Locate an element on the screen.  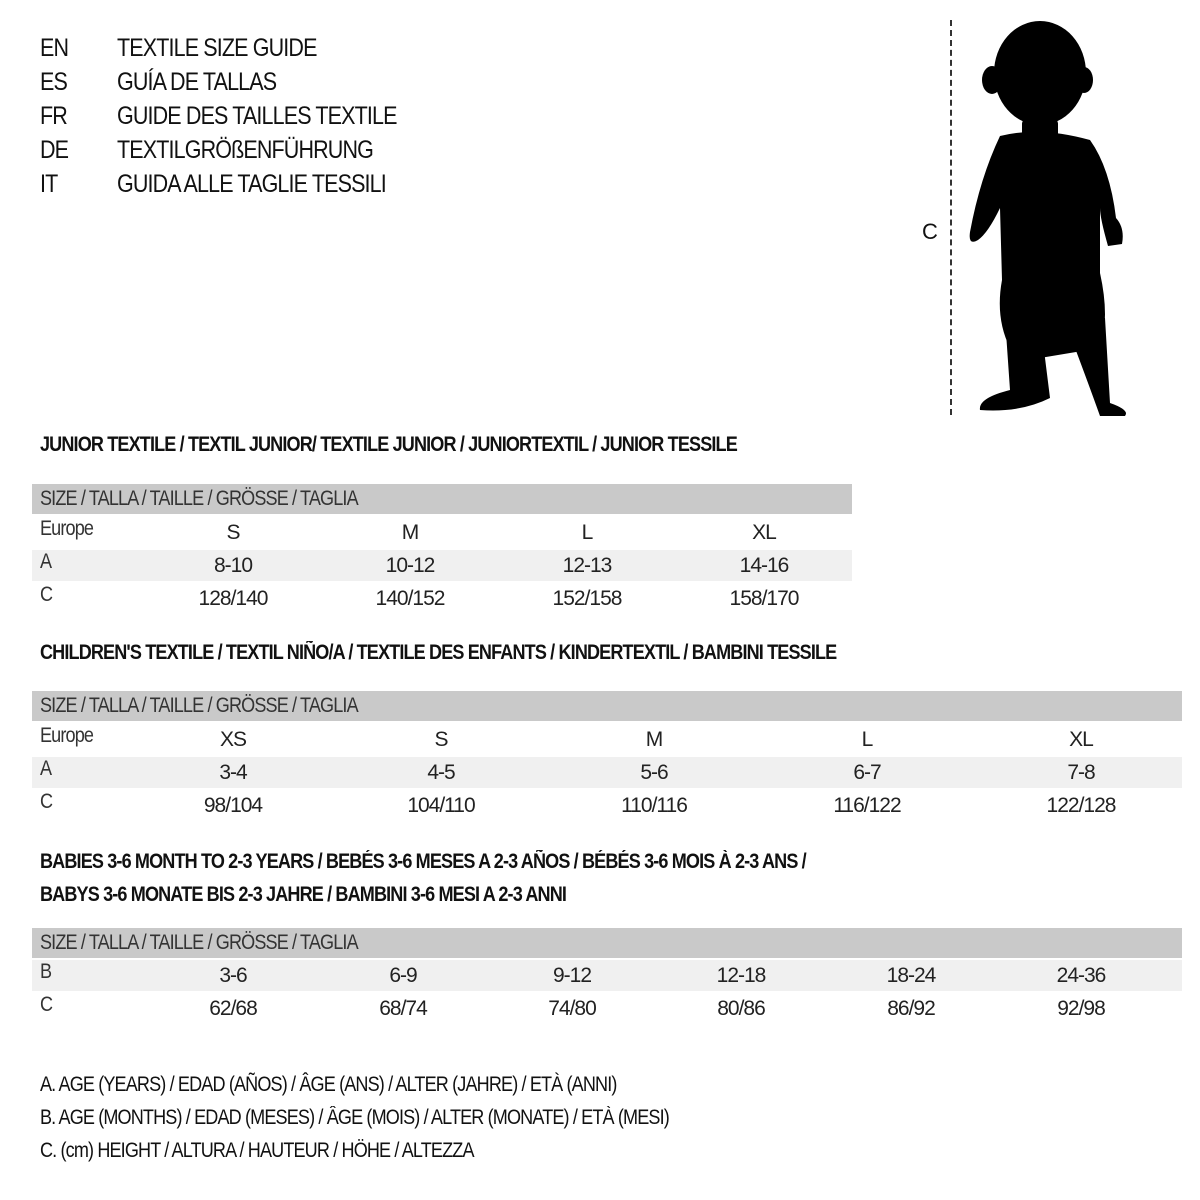
table-cell: 74/80 is located at coordinates (572, 1008).